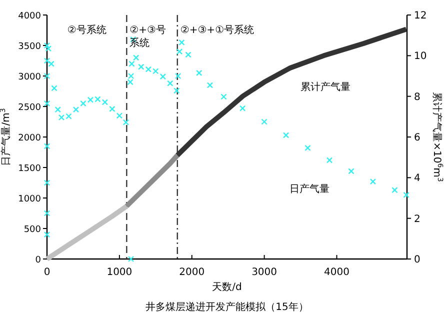  What do you see at coordinates (265, 272) in the screenshot?
I see `x-tick-label: 3000` at bounding box center [265, 272].